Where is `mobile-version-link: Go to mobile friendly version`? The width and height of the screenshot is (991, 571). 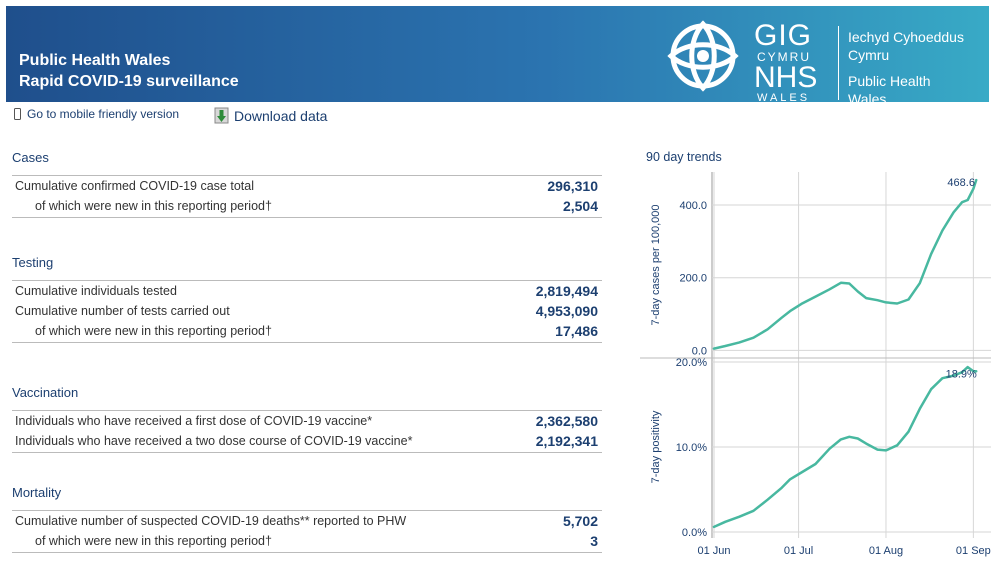
mobile-version-link: Go to mobile friendly version is located at coordinates (96, 114).